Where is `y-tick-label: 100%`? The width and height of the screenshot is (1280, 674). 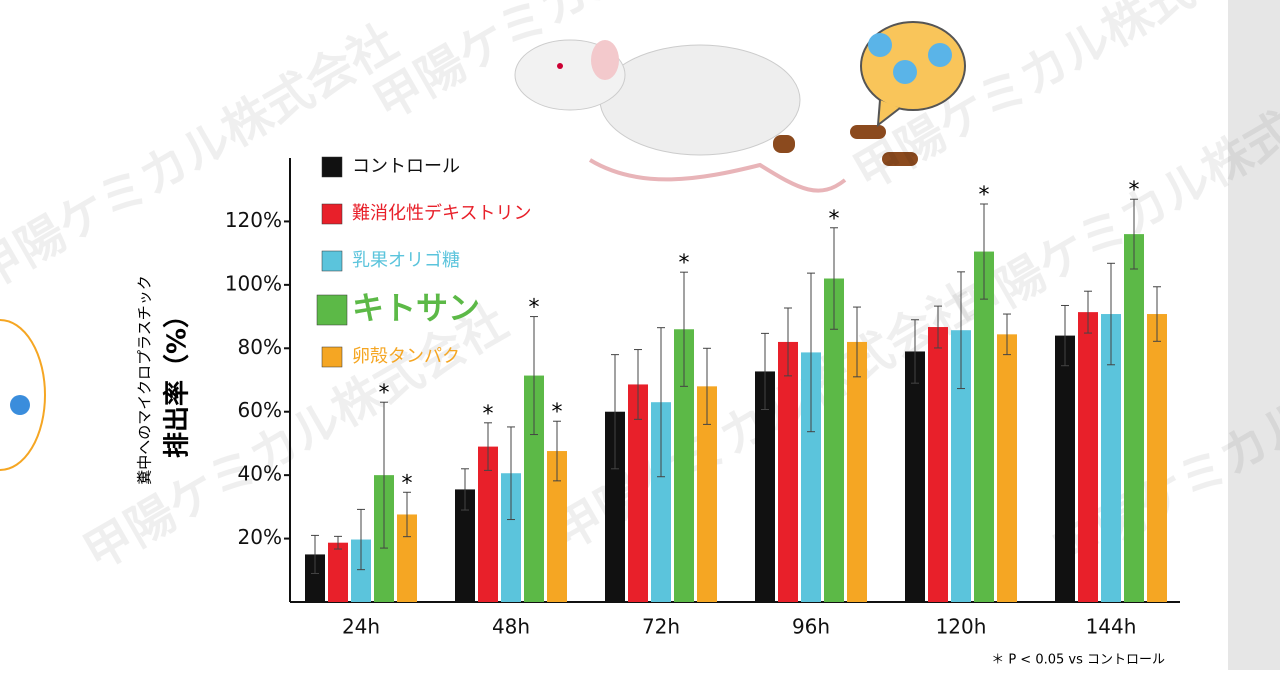 y-tick-label: 100% is located at coordinates (253, 283).